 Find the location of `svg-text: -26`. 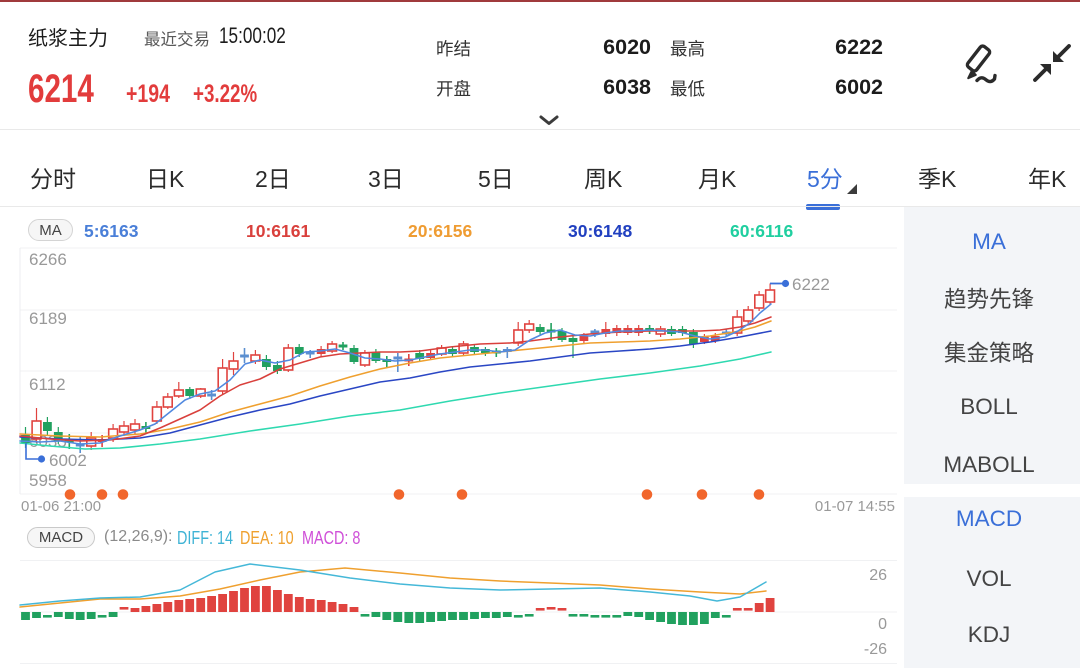

svg-text: -26 is located at coordinates (875, 649).